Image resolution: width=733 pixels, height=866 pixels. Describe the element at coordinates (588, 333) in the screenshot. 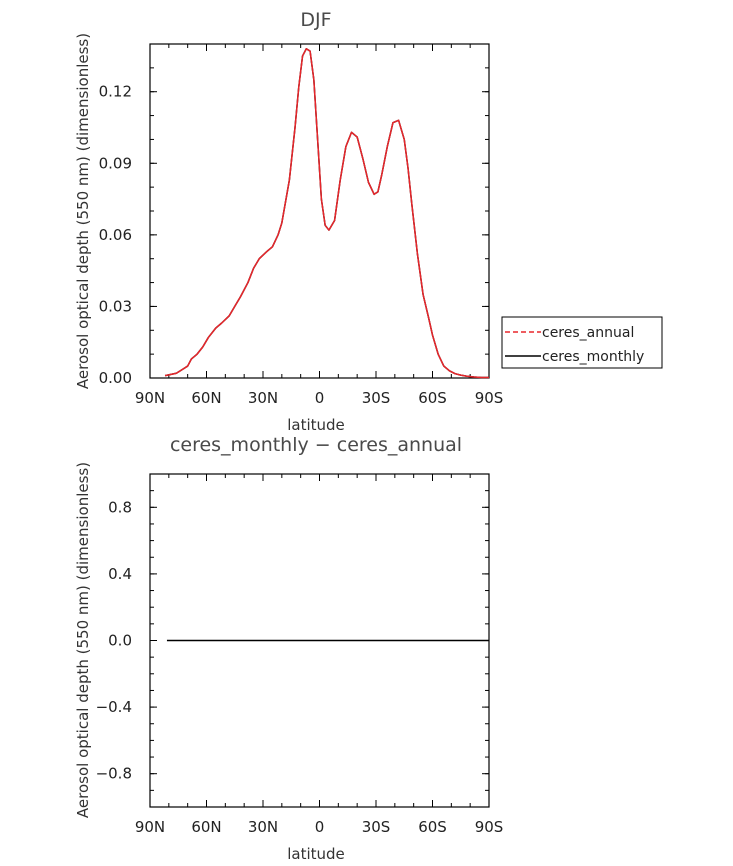

I see `legend-label-ceres-annual: ceres_annual` at that location.